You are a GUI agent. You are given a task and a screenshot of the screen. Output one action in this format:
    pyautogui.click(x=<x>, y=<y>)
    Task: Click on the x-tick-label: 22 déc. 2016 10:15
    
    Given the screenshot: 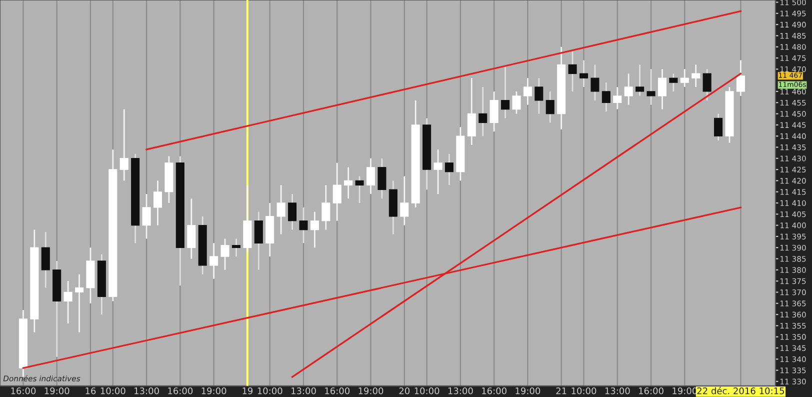 What is the action you would take?
    pyautogui.click(x=740, y=390)
    